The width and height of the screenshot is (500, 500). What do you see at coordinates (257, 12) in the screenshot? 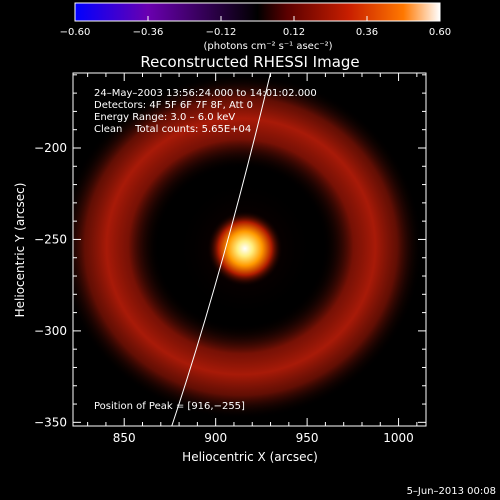
I see `colorbar` at bounding box center [257, 12].